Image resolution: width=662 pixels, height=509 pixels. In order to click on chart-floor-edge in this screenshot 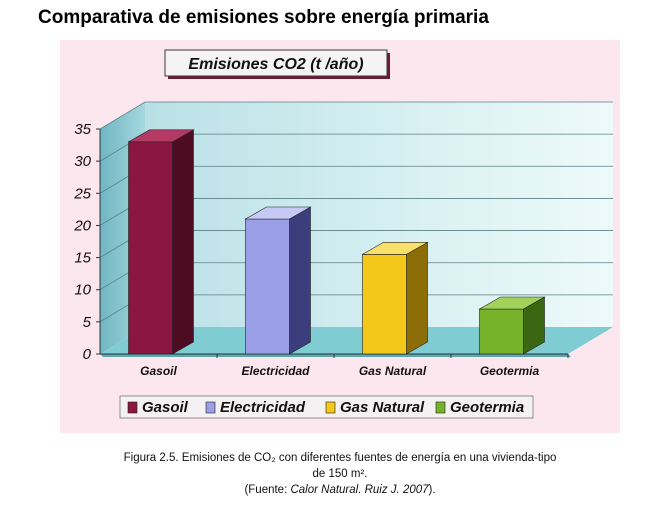, I will do `click(335, 355)`.